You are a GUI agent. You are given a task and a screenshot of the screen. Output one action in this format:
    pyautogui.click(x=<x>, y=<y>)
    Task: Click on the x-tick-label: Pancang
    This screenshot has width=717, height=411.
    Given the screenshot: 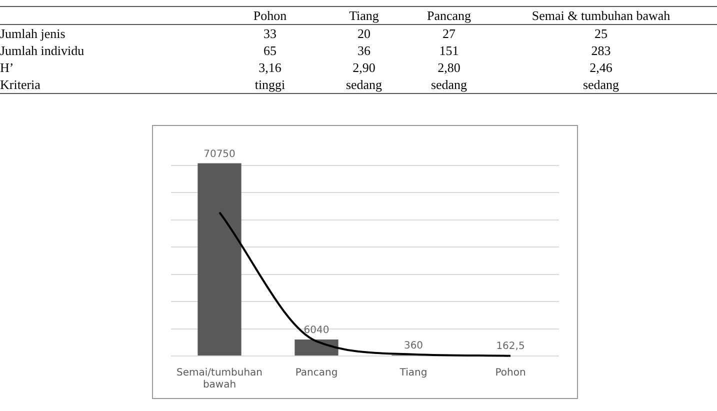 What is the action you would take?
    pyautogui.click(x=316, y=373)
    